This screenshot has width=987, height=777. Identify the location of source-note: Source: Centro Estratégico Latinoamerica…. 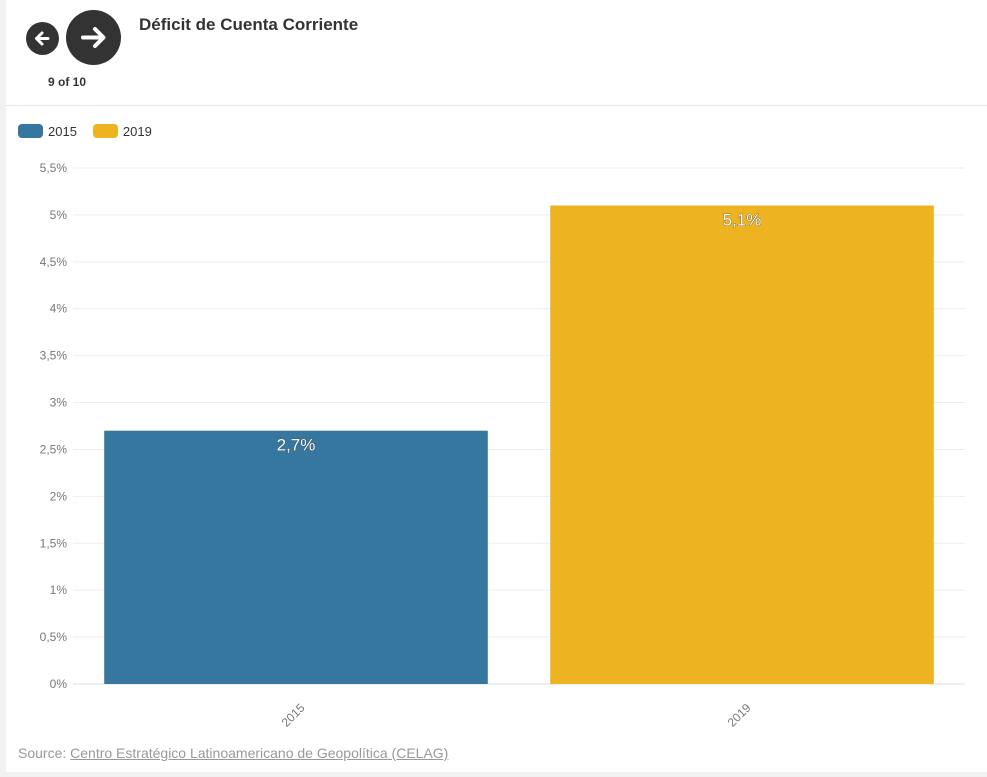
(233, 753).